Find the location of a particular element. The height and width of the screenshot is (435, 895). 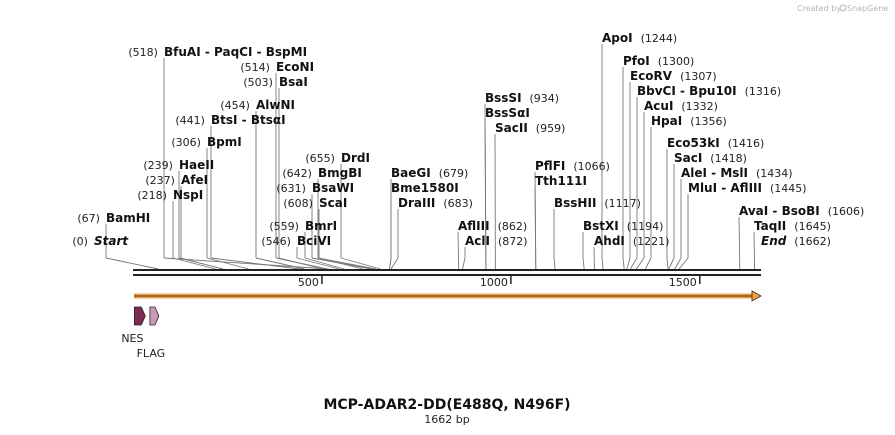

cut-site-end: End (1662) is located at coordinates (796, 241).